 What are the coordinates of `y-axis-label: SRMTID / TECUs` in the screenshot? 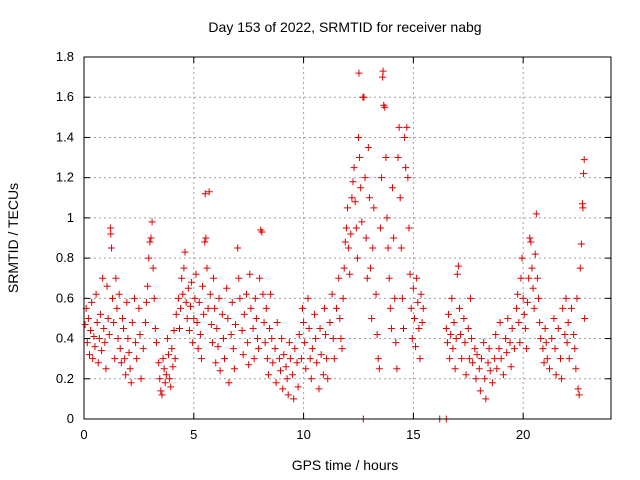 It's located at (13, 238).